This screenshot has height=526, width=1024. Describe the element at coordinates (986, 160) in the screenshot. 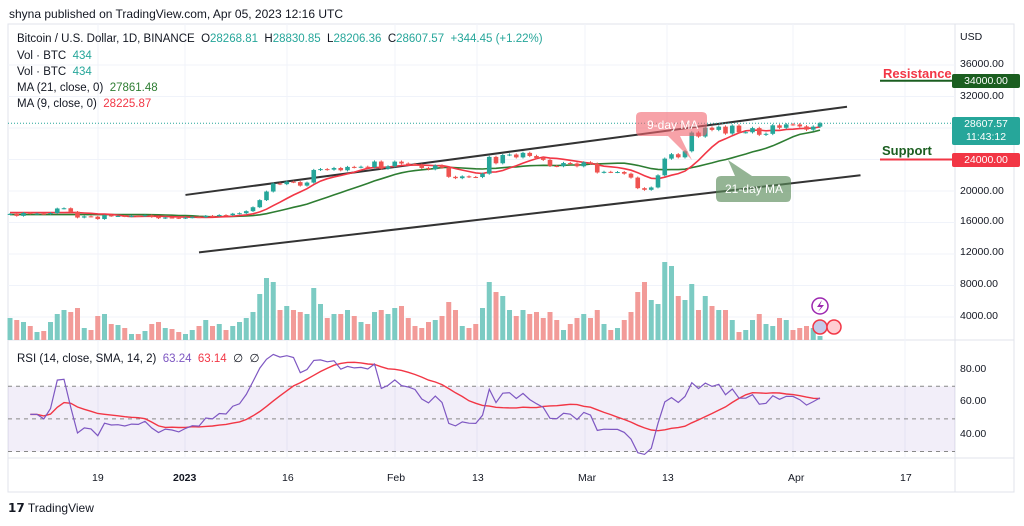

I see `support-price-badge: 24000.00` at that location.